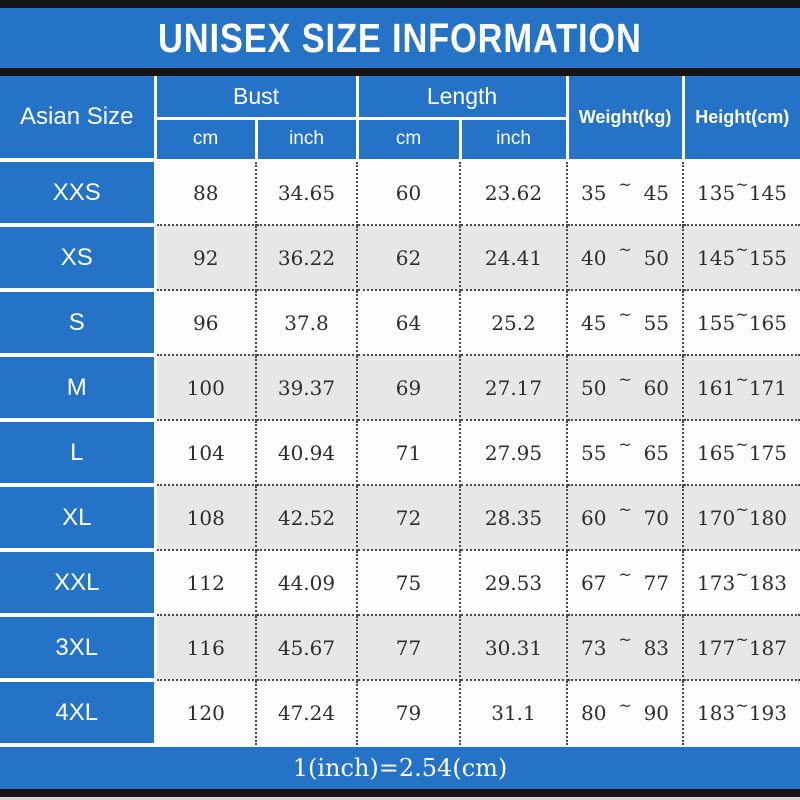  I want to click on weight-range-cell: 45 ~ 55, so click(626, 323).